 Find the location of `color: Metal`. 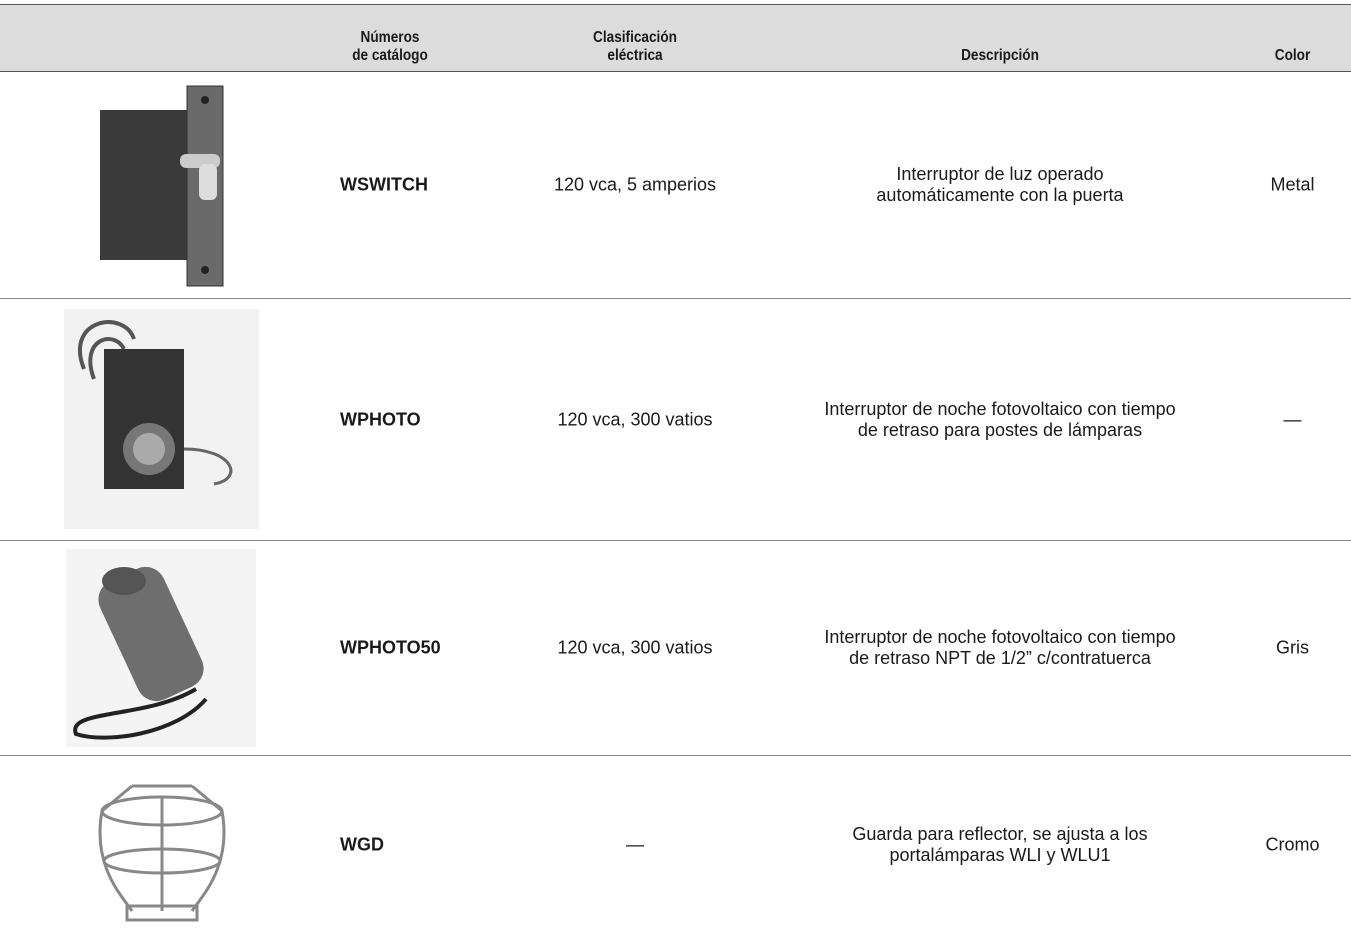

color: Metal is located at coordinates (1292, 184).